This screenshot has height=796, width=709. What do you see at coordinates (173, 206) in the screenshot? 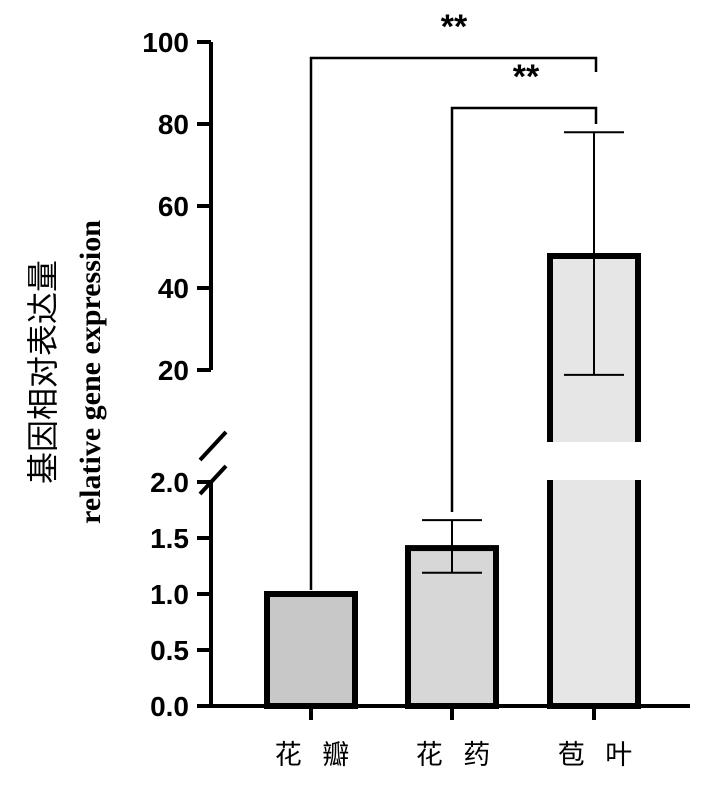
I see `y-tick-label: 60` at bounding box center [173, 206].